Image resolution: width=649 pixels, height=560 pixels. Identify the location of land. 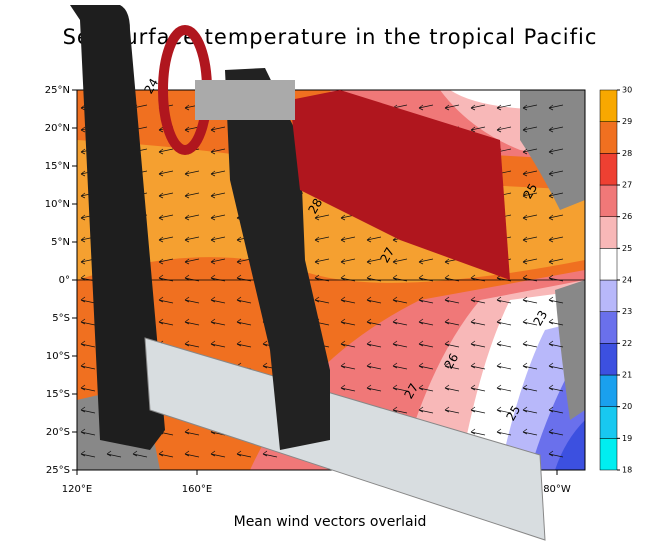
(570, 350).